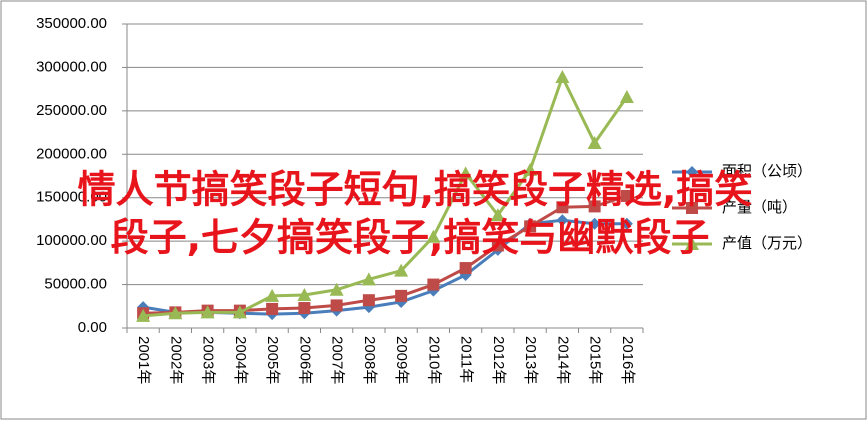 The width and height of the screenshot is (867, 425). Describe the element at coordinates (337, 360) in the screenshot. I see `x-tick-label: 2007年` at that location.